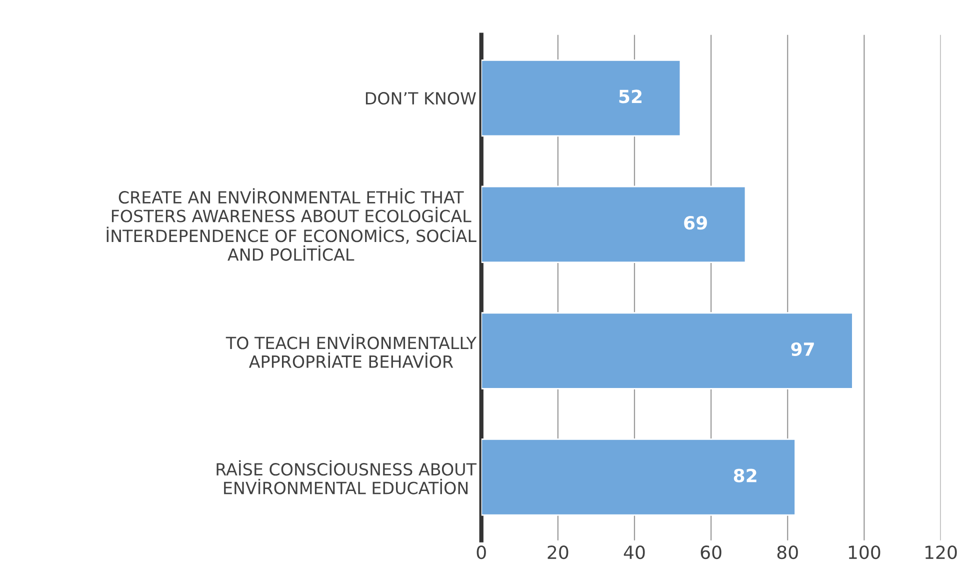 Image resolution: width=957 pixels, height=581 pixels. What do you see at coordinates (481, 553) in the screenshot?
I see `x-tick-label: 0` at bounding box center [481, 553].